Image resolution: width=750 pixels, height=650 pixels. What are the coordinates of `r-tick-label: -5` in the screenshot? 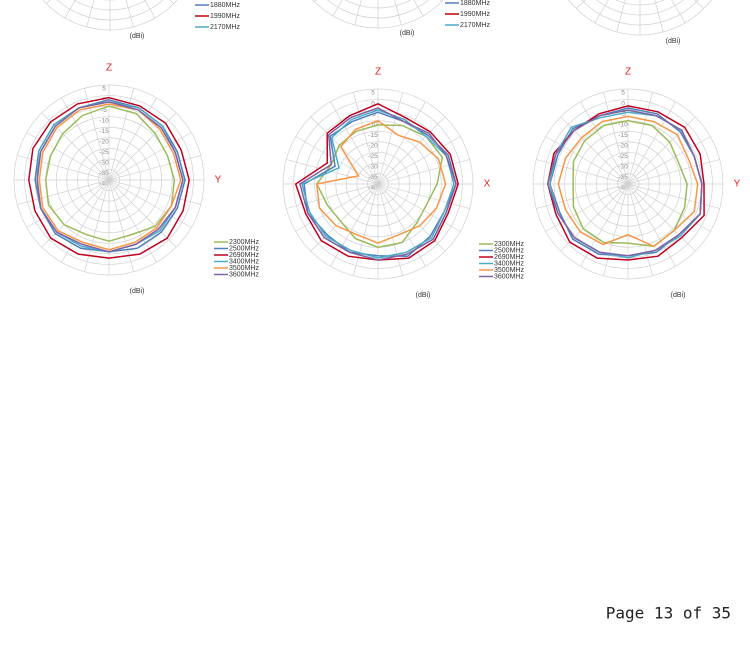 It's located at (104, 110).